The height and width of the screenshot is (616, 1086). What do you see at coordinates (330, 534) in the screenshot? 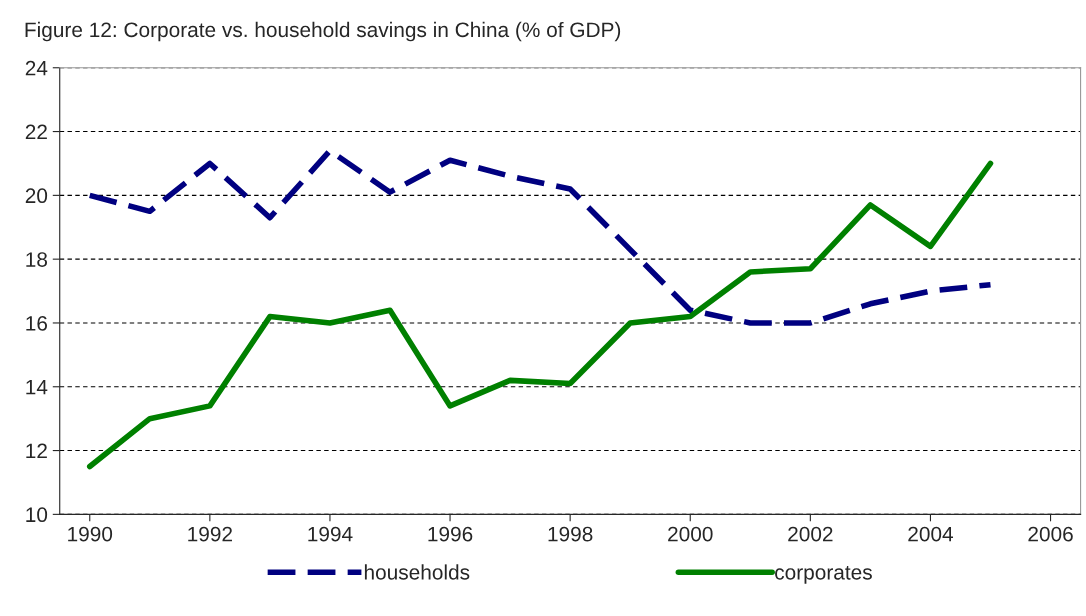
I see `x-tick-label: 1994` at bounding box center [330, 534].